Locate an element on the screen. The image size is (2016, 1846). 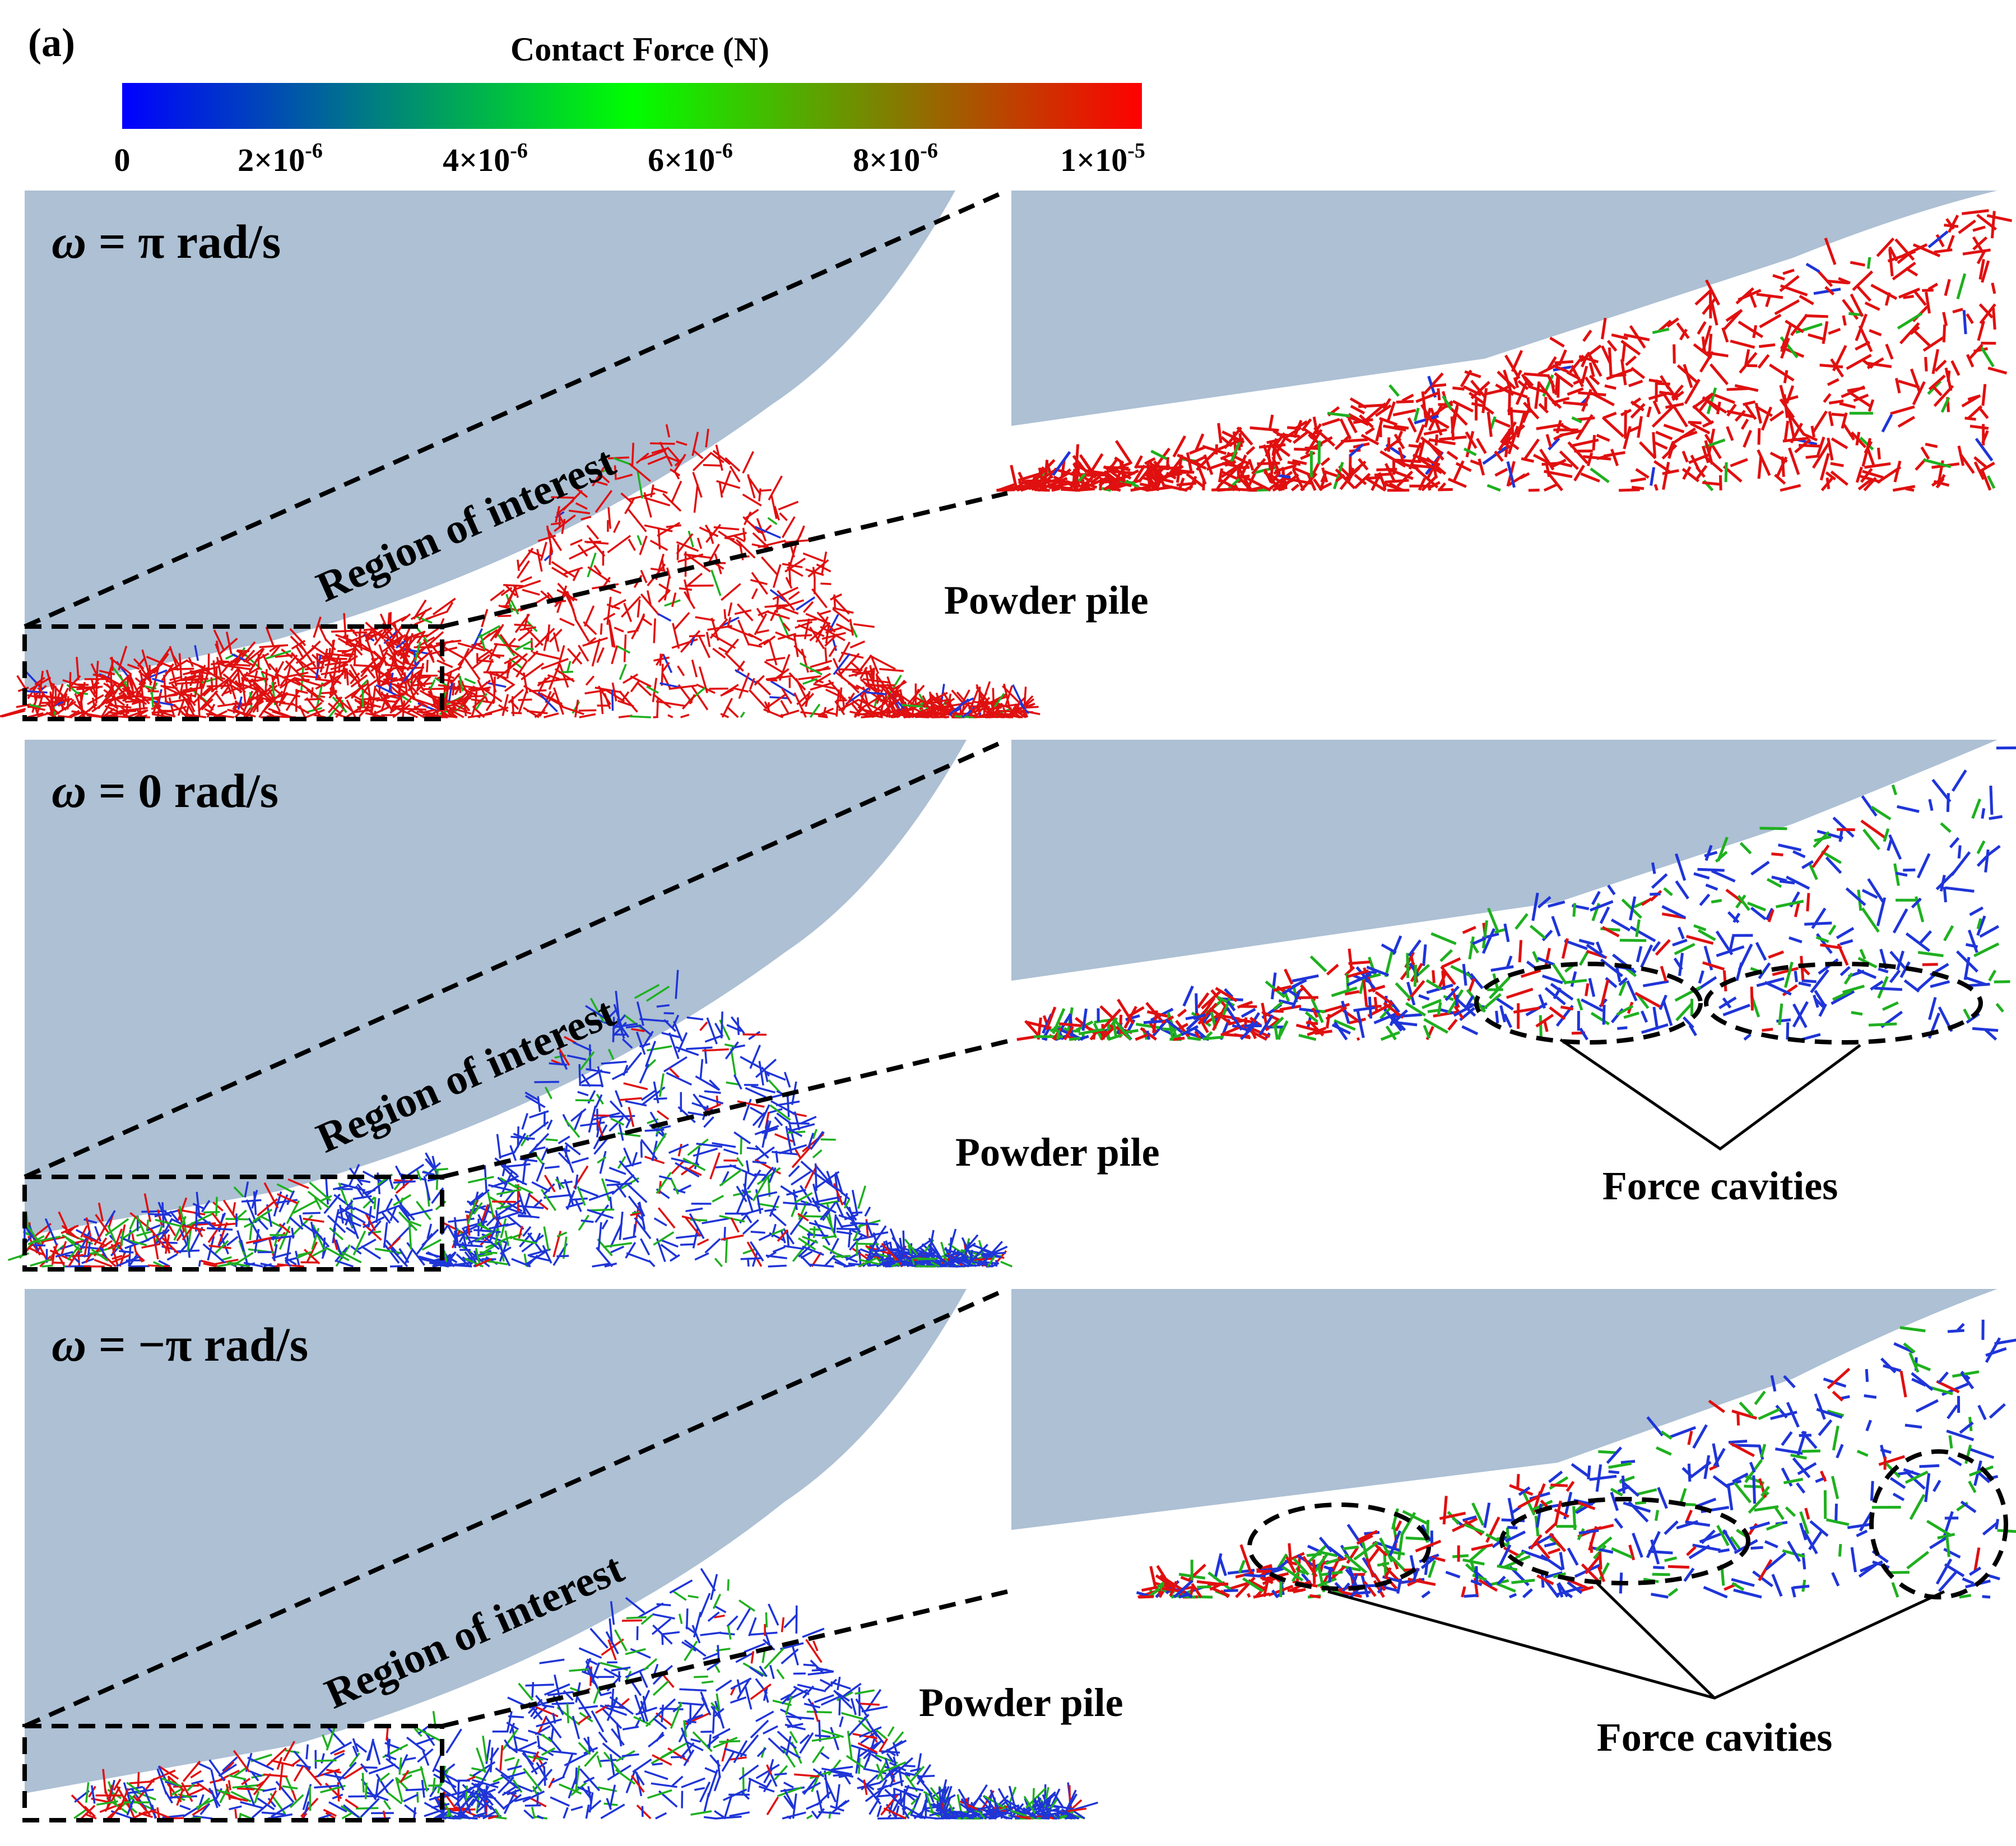
colorbar-tick-5-base: 1×10 is located at coordinates (1093, 160).